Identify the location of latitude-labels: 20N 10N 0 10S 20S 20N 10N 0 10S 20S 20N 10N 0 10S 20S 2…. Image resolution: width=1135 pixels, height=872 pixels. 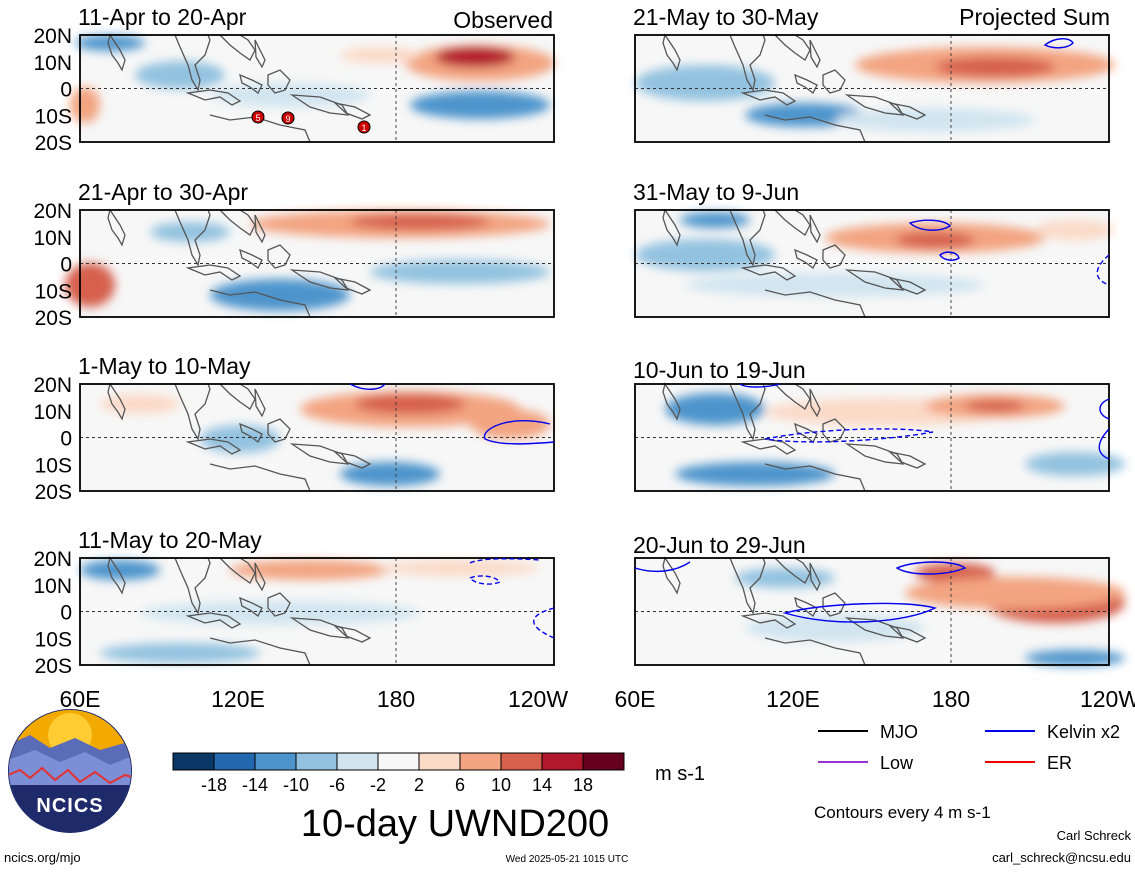
(52, 351).